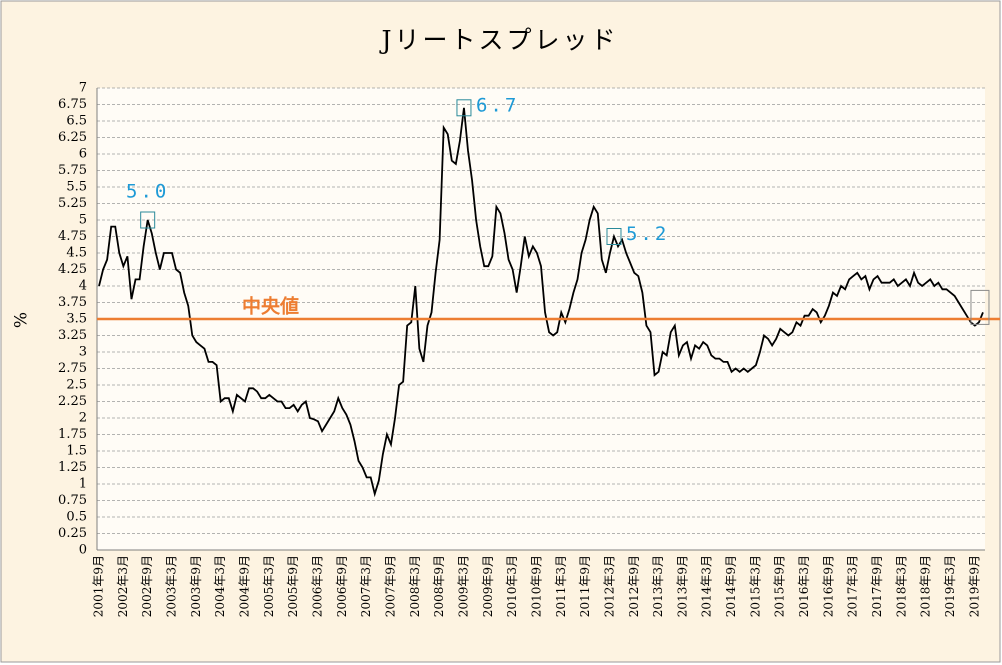  Describe the element at coordinates (804, 586) in the screenshot. I see `x-tick-label: 2016年3月` at that location.